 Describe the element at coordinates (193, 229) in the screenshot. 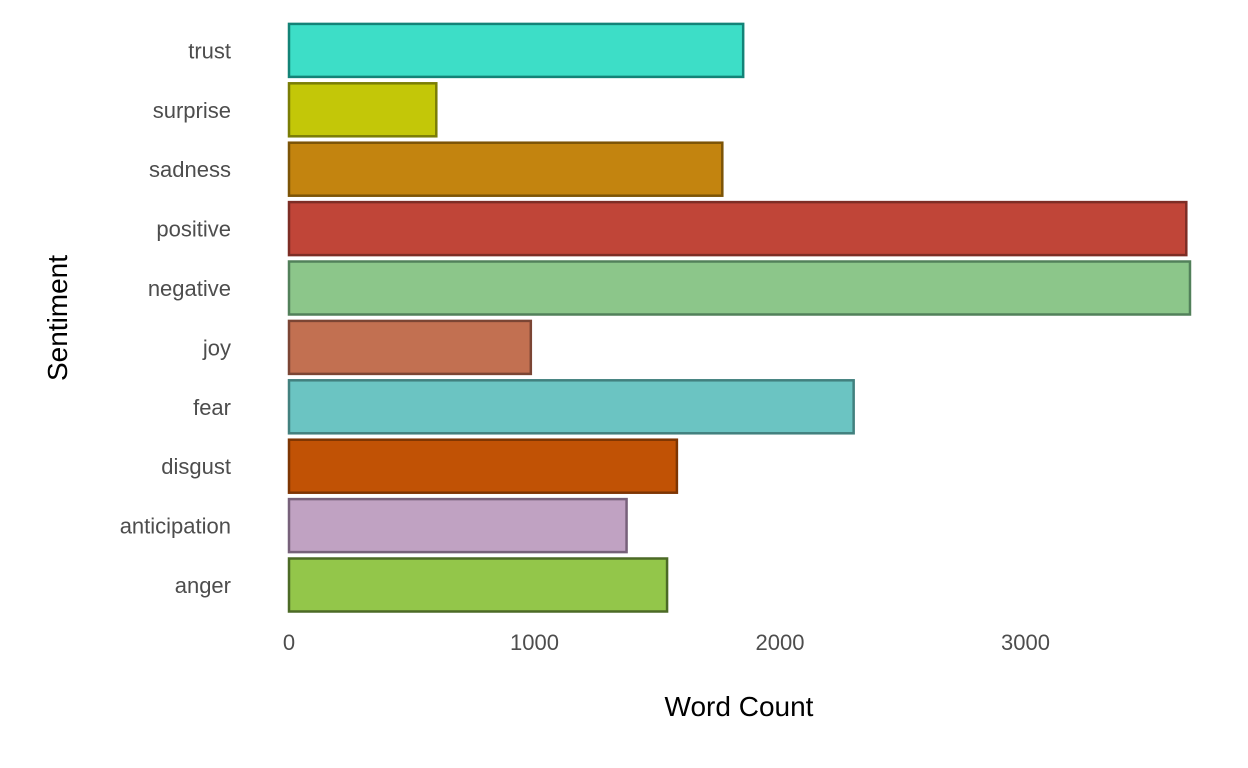

I see `y-tick-label-positive: positive` at that location.